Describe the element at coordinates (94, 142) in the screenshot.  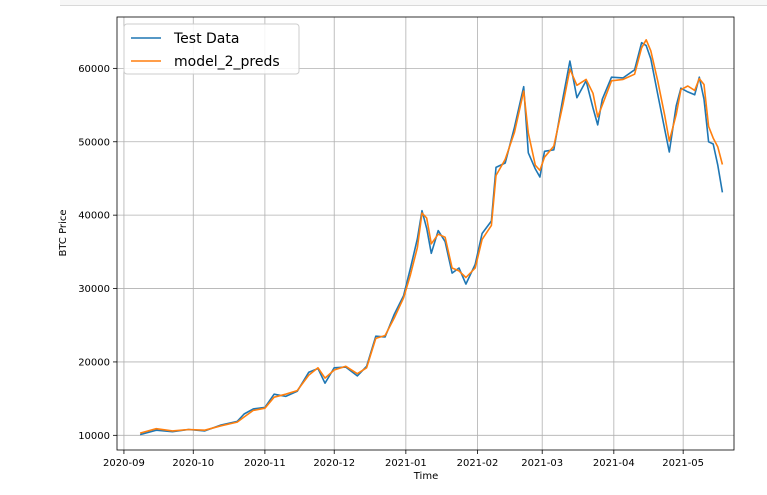
I see `y-tick-label: 50000` at that location.